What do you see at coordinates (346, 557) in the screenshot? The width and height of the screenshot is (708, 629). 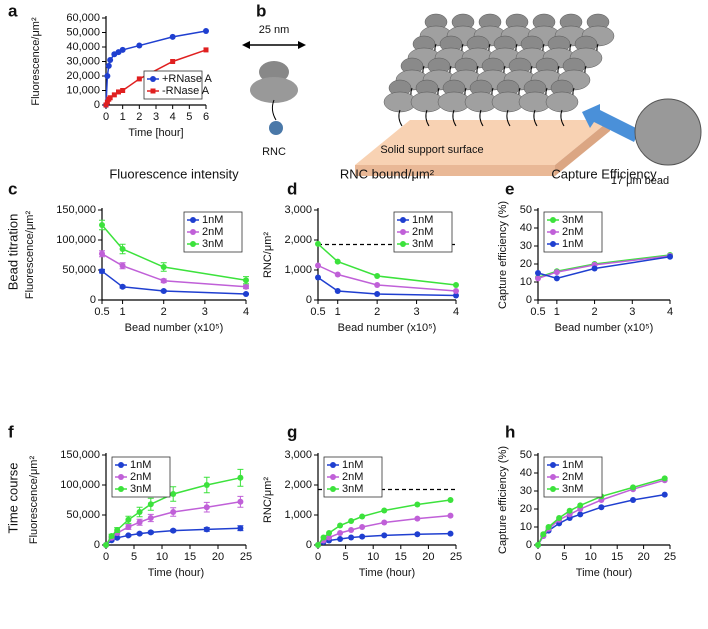 I see `x-tick-label: 5` at bounding box center [346, 557].